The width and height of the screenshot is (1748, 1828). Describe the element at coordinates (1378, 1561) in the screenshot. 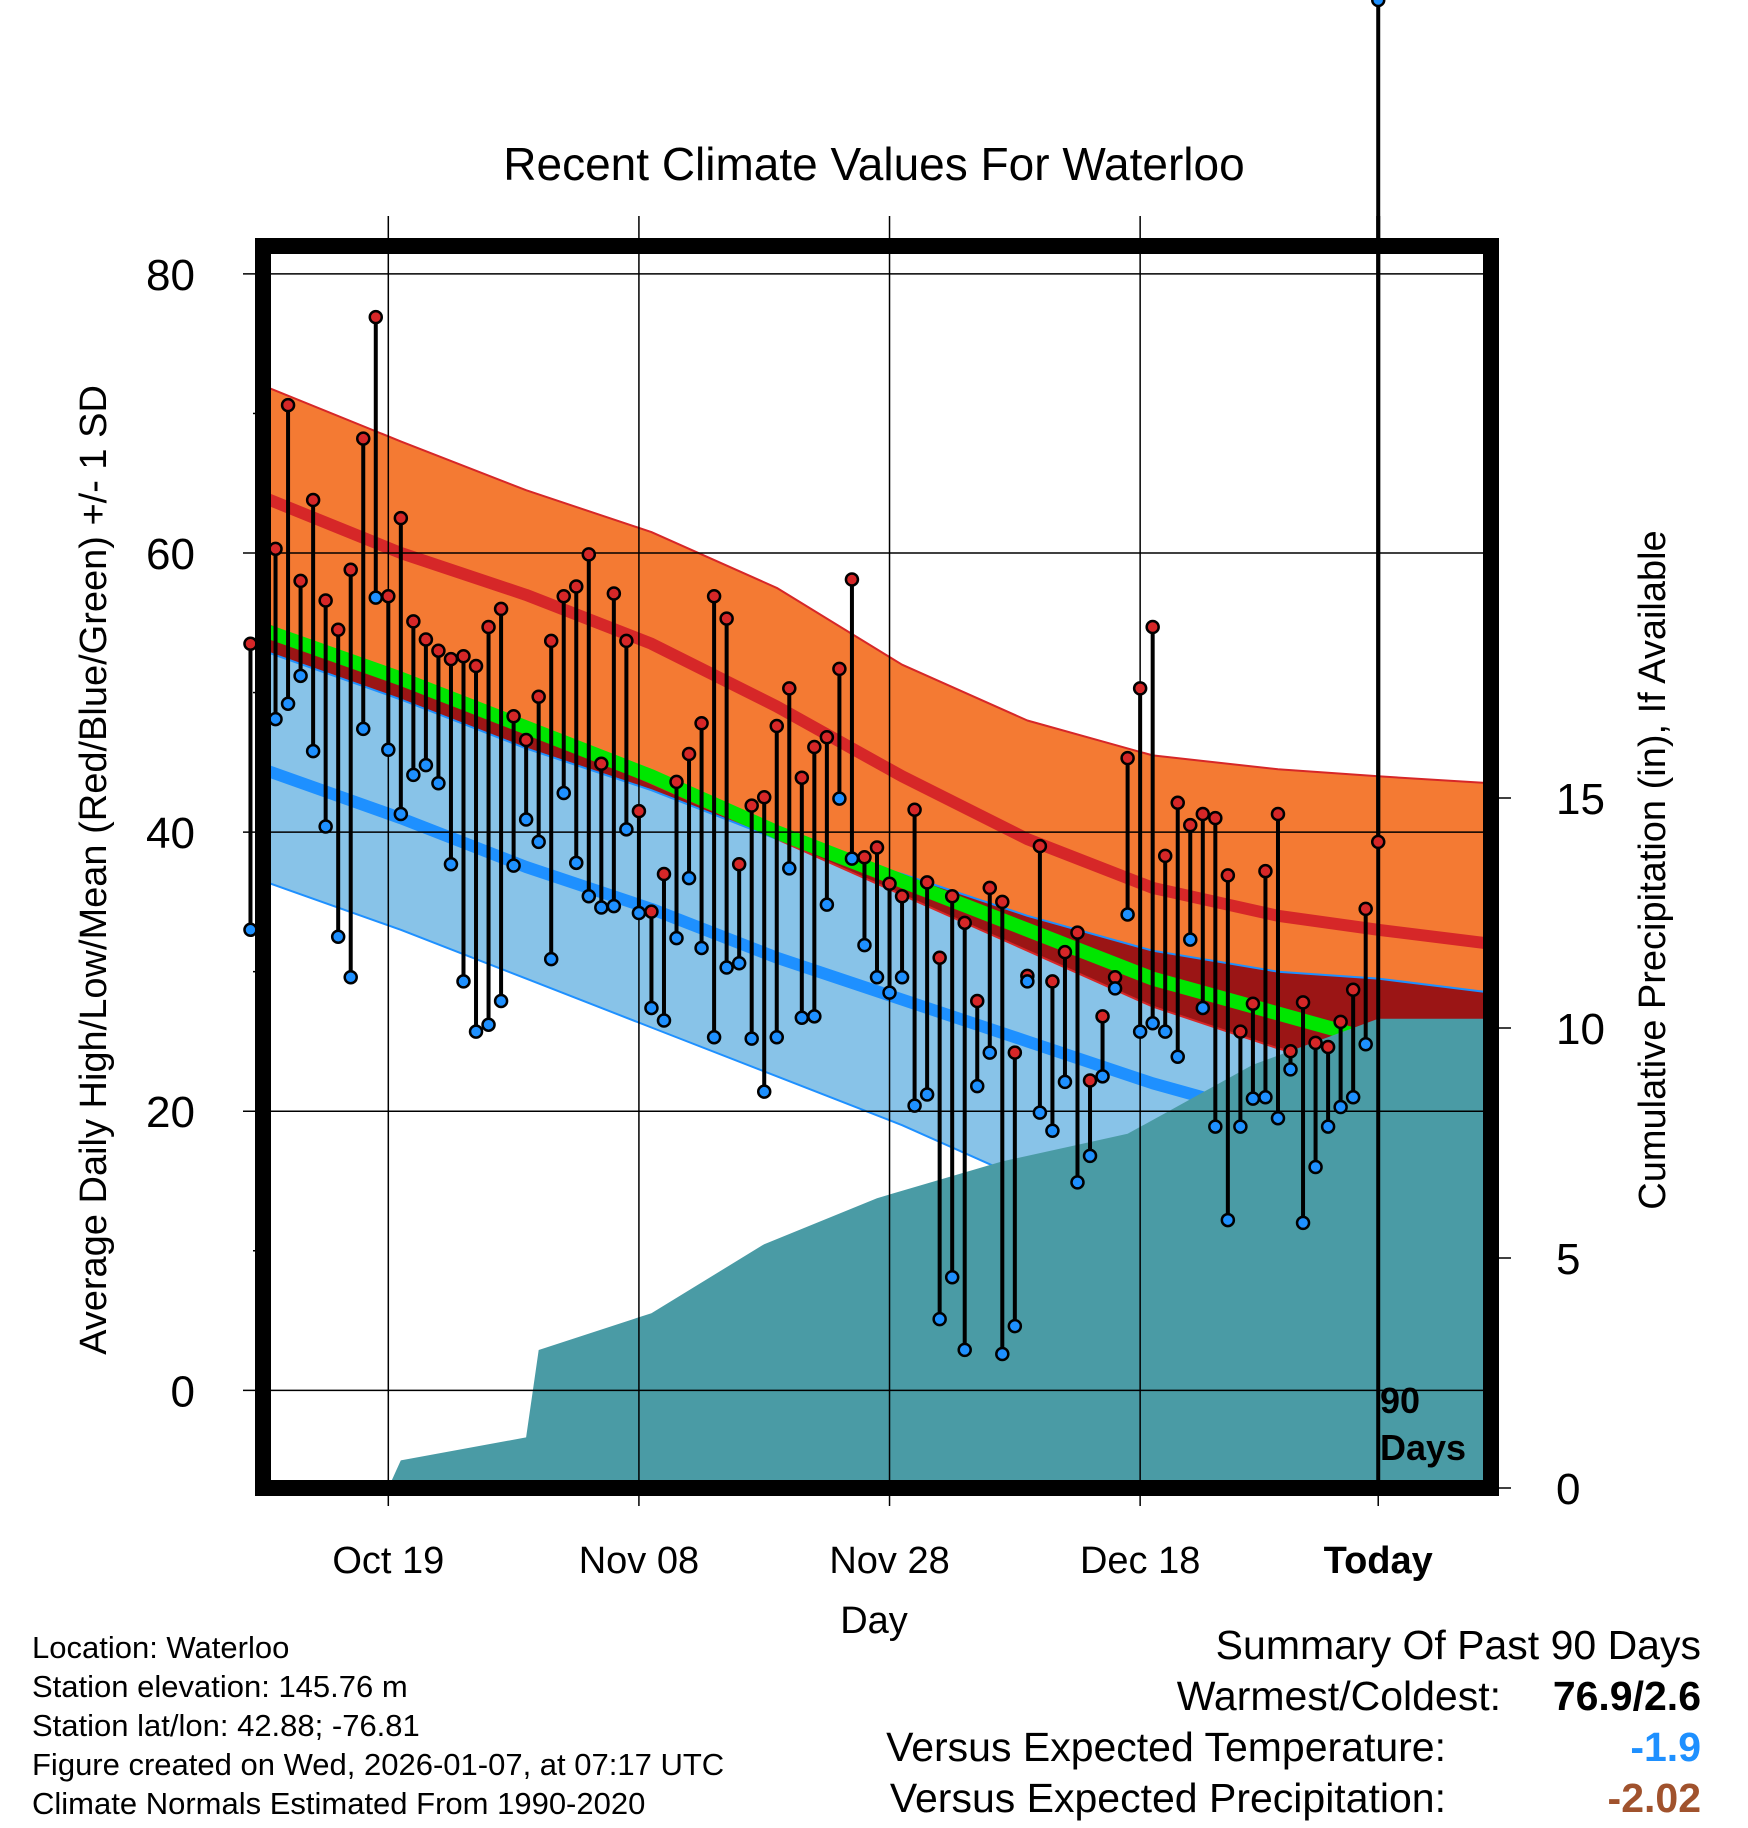

I see `x-tick-label: Today` at that location.